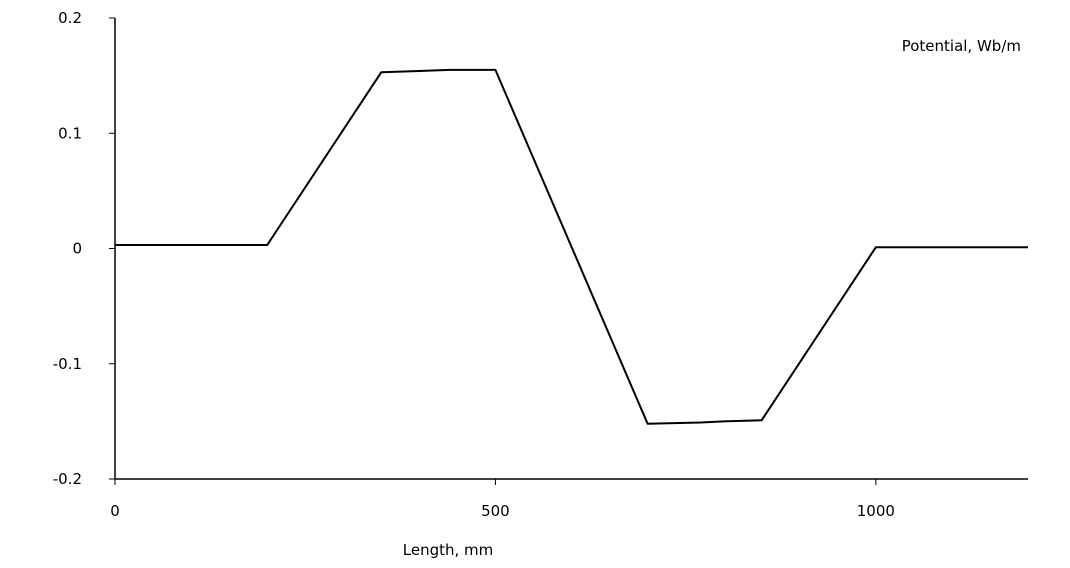  I want to click on legend-entry: Potential, Wb/m, so click(961, 46).